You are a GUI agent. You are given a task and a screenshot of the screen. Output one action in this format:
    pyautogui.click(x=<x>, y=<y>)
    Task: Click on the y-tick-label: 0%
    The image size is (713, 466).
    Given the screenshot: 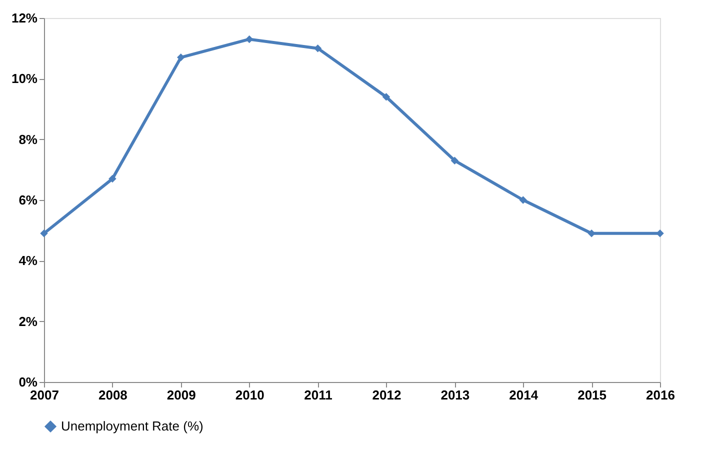 What is the action you would take?
    pyautogui.click(x=28, y=382)
    